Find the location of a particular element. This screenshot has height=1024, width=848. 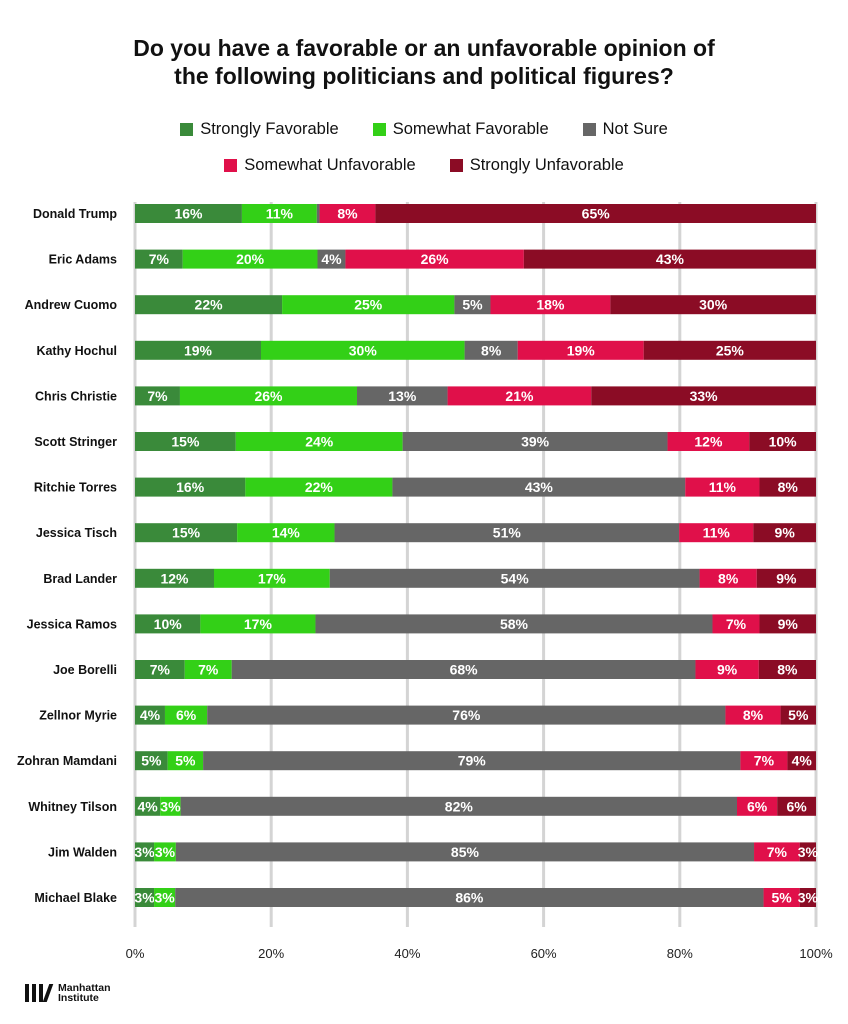

bar-michael-blake-somewhat-favorable is located at coordinates (165, 897).